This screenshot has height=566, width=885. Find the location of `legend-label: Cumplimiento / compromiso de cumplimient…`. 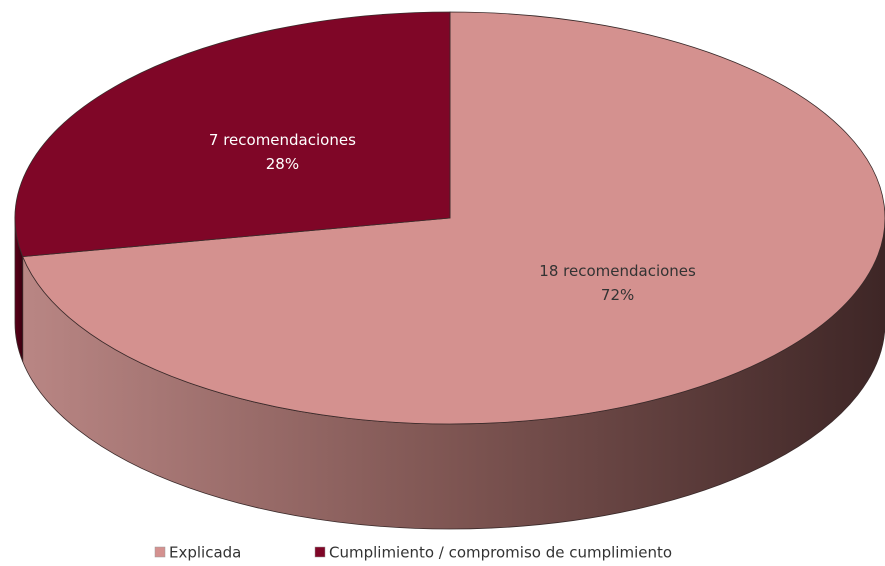

legend-label: Cumplimiento / compromiso de cumplimient… is located at coordinates (500, 553).